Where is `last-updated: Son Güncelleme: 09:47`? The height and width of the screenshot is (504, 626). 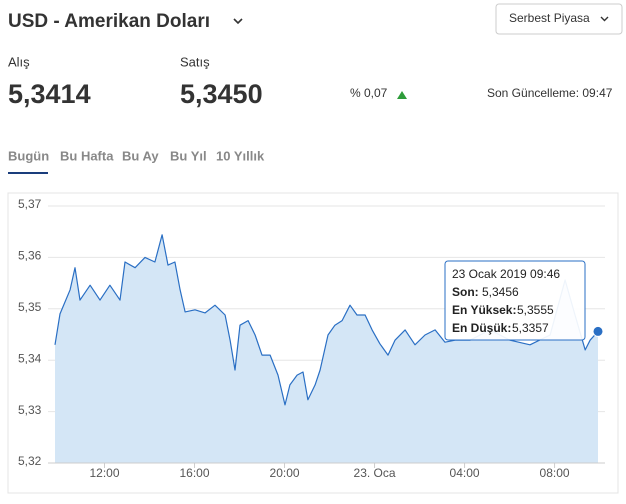 last-updated: Son Güncelleme: 09:47 is located at coordinates (550, 93).